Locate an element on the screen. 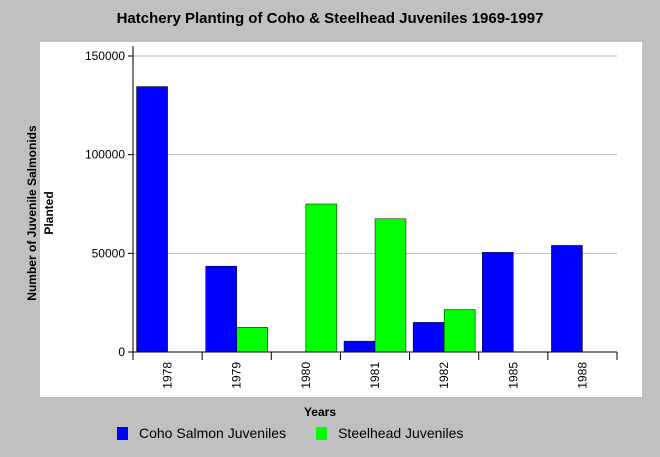 The width and height of the screenshot is (660, 457). legend-item: Coho Salmon Juveniles is located at coordinates (201, 433).